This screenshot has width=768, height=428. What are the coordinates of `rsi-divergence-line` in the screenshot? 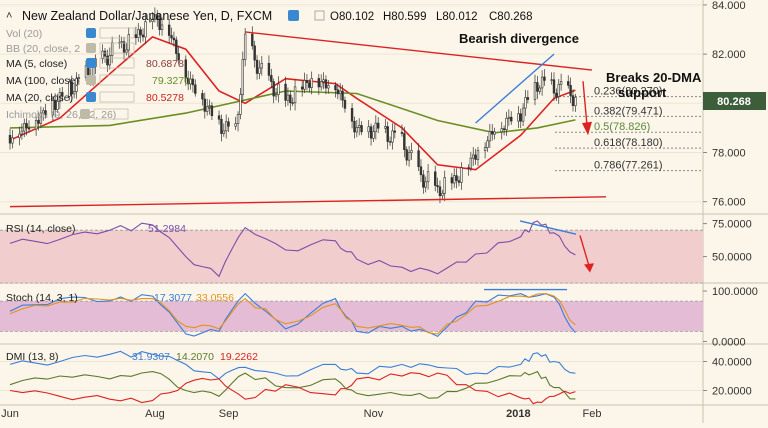 It's located at (548, 227).